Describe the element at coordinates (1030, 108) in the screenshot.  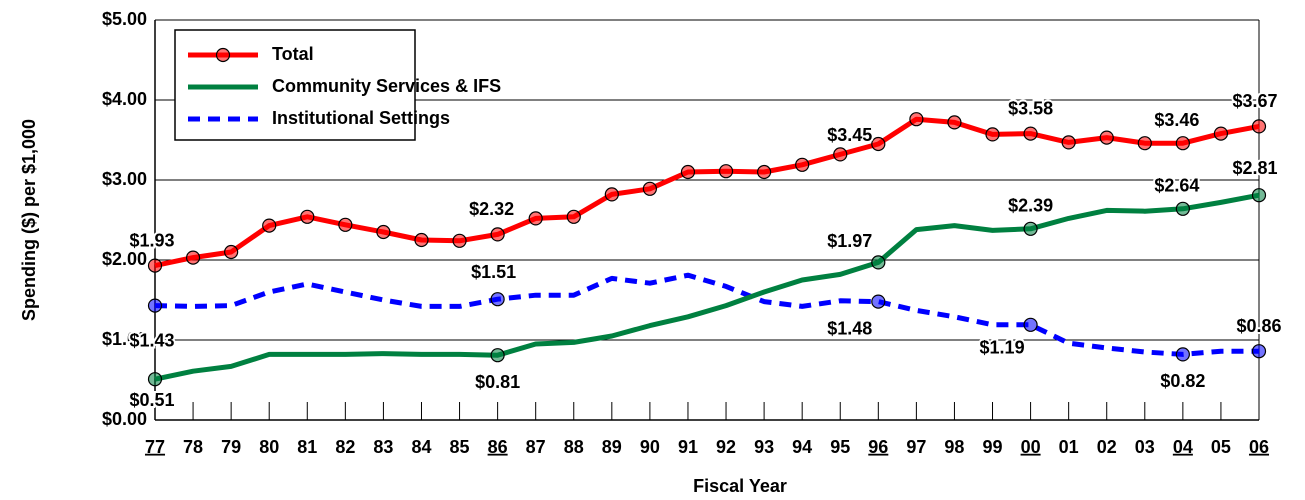
I see `data-label: $3.58` at that location.